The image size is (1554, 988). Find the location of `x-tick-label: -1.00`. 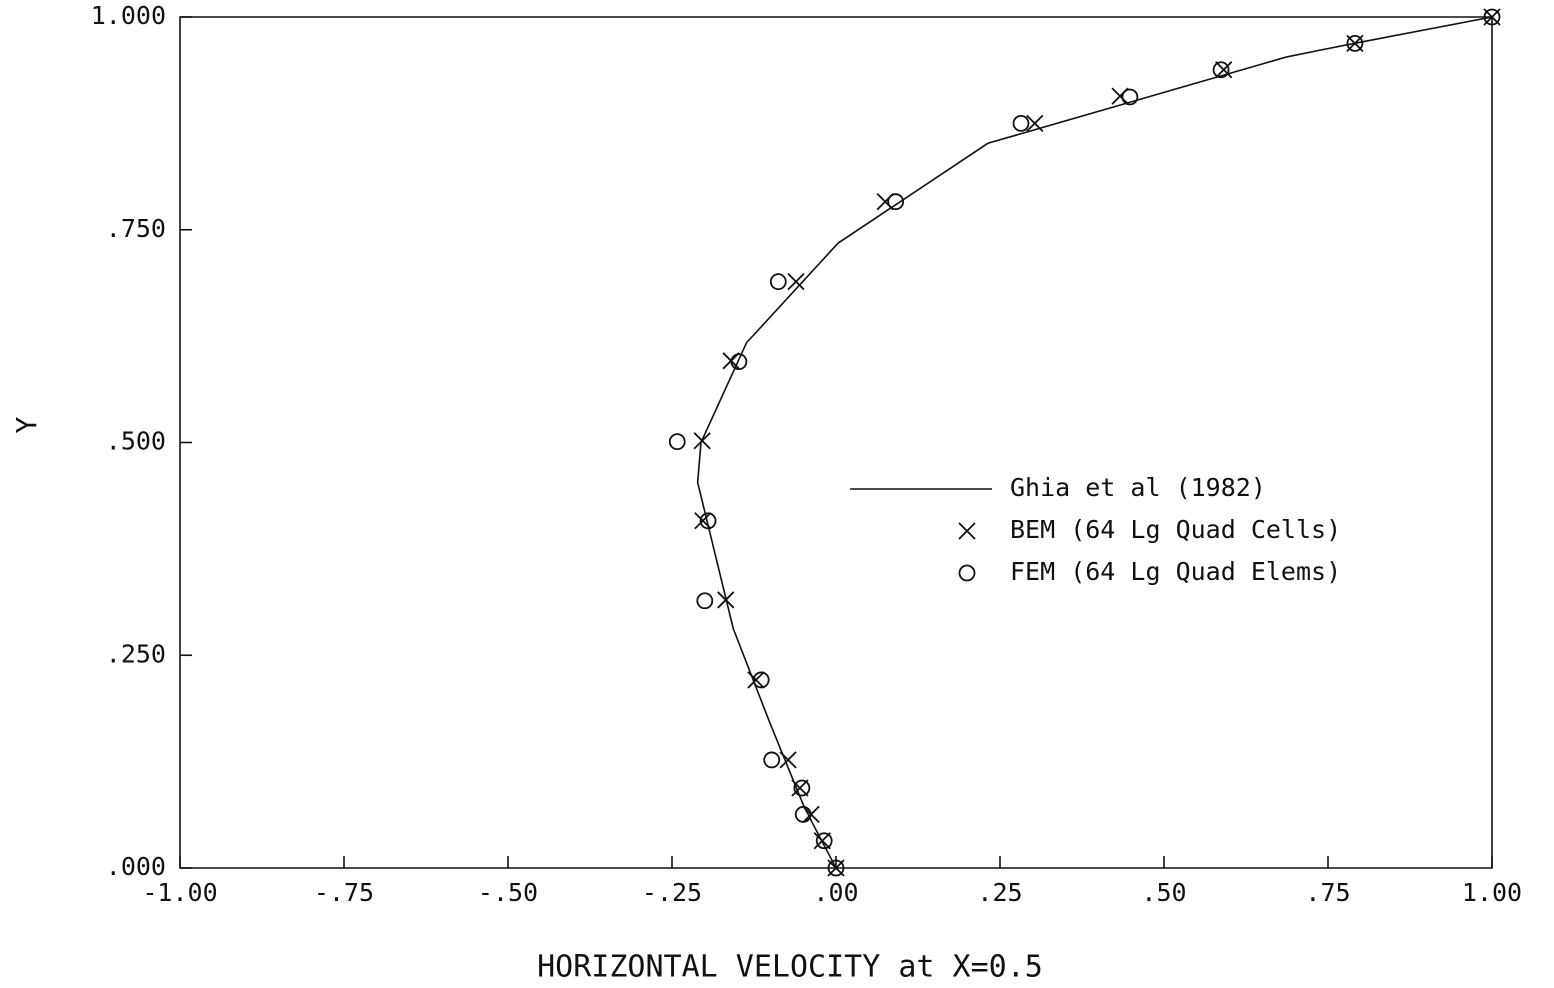

x-tick-label: -1.00 is located at coordinates (179, 892).